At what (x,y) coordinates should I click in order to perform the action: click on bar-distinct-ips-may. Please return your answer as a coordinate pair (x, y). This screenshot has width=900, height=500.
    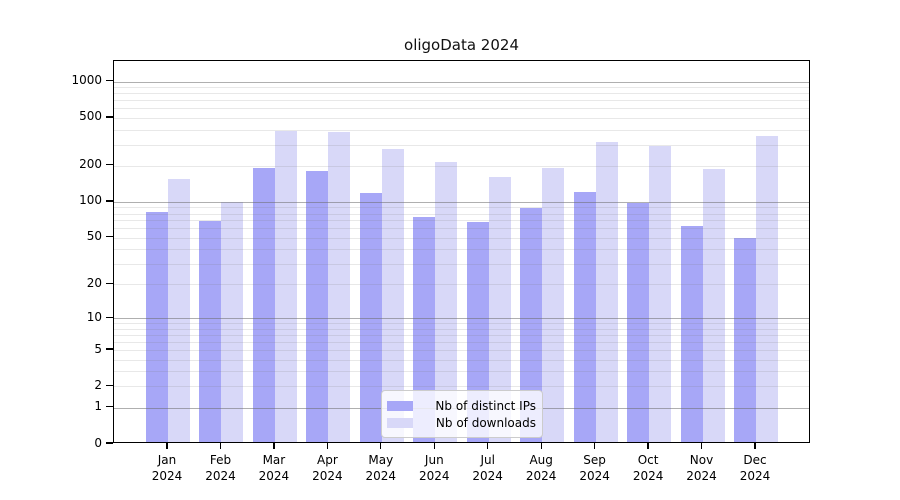
    Looking at the image, I should click on (370, 317).